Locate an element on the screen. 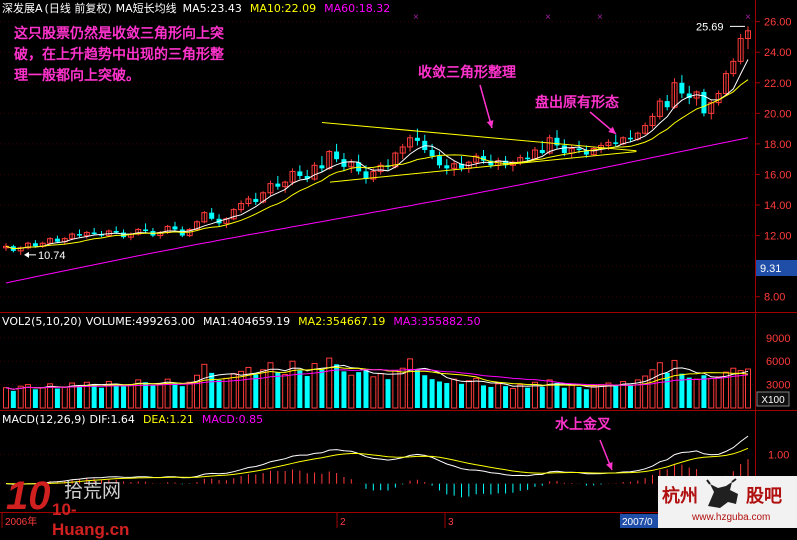 Image resolution: width=797 pixels, height=540 pixels. macd-cross-arrow-head is located at coordinates (609, 466).